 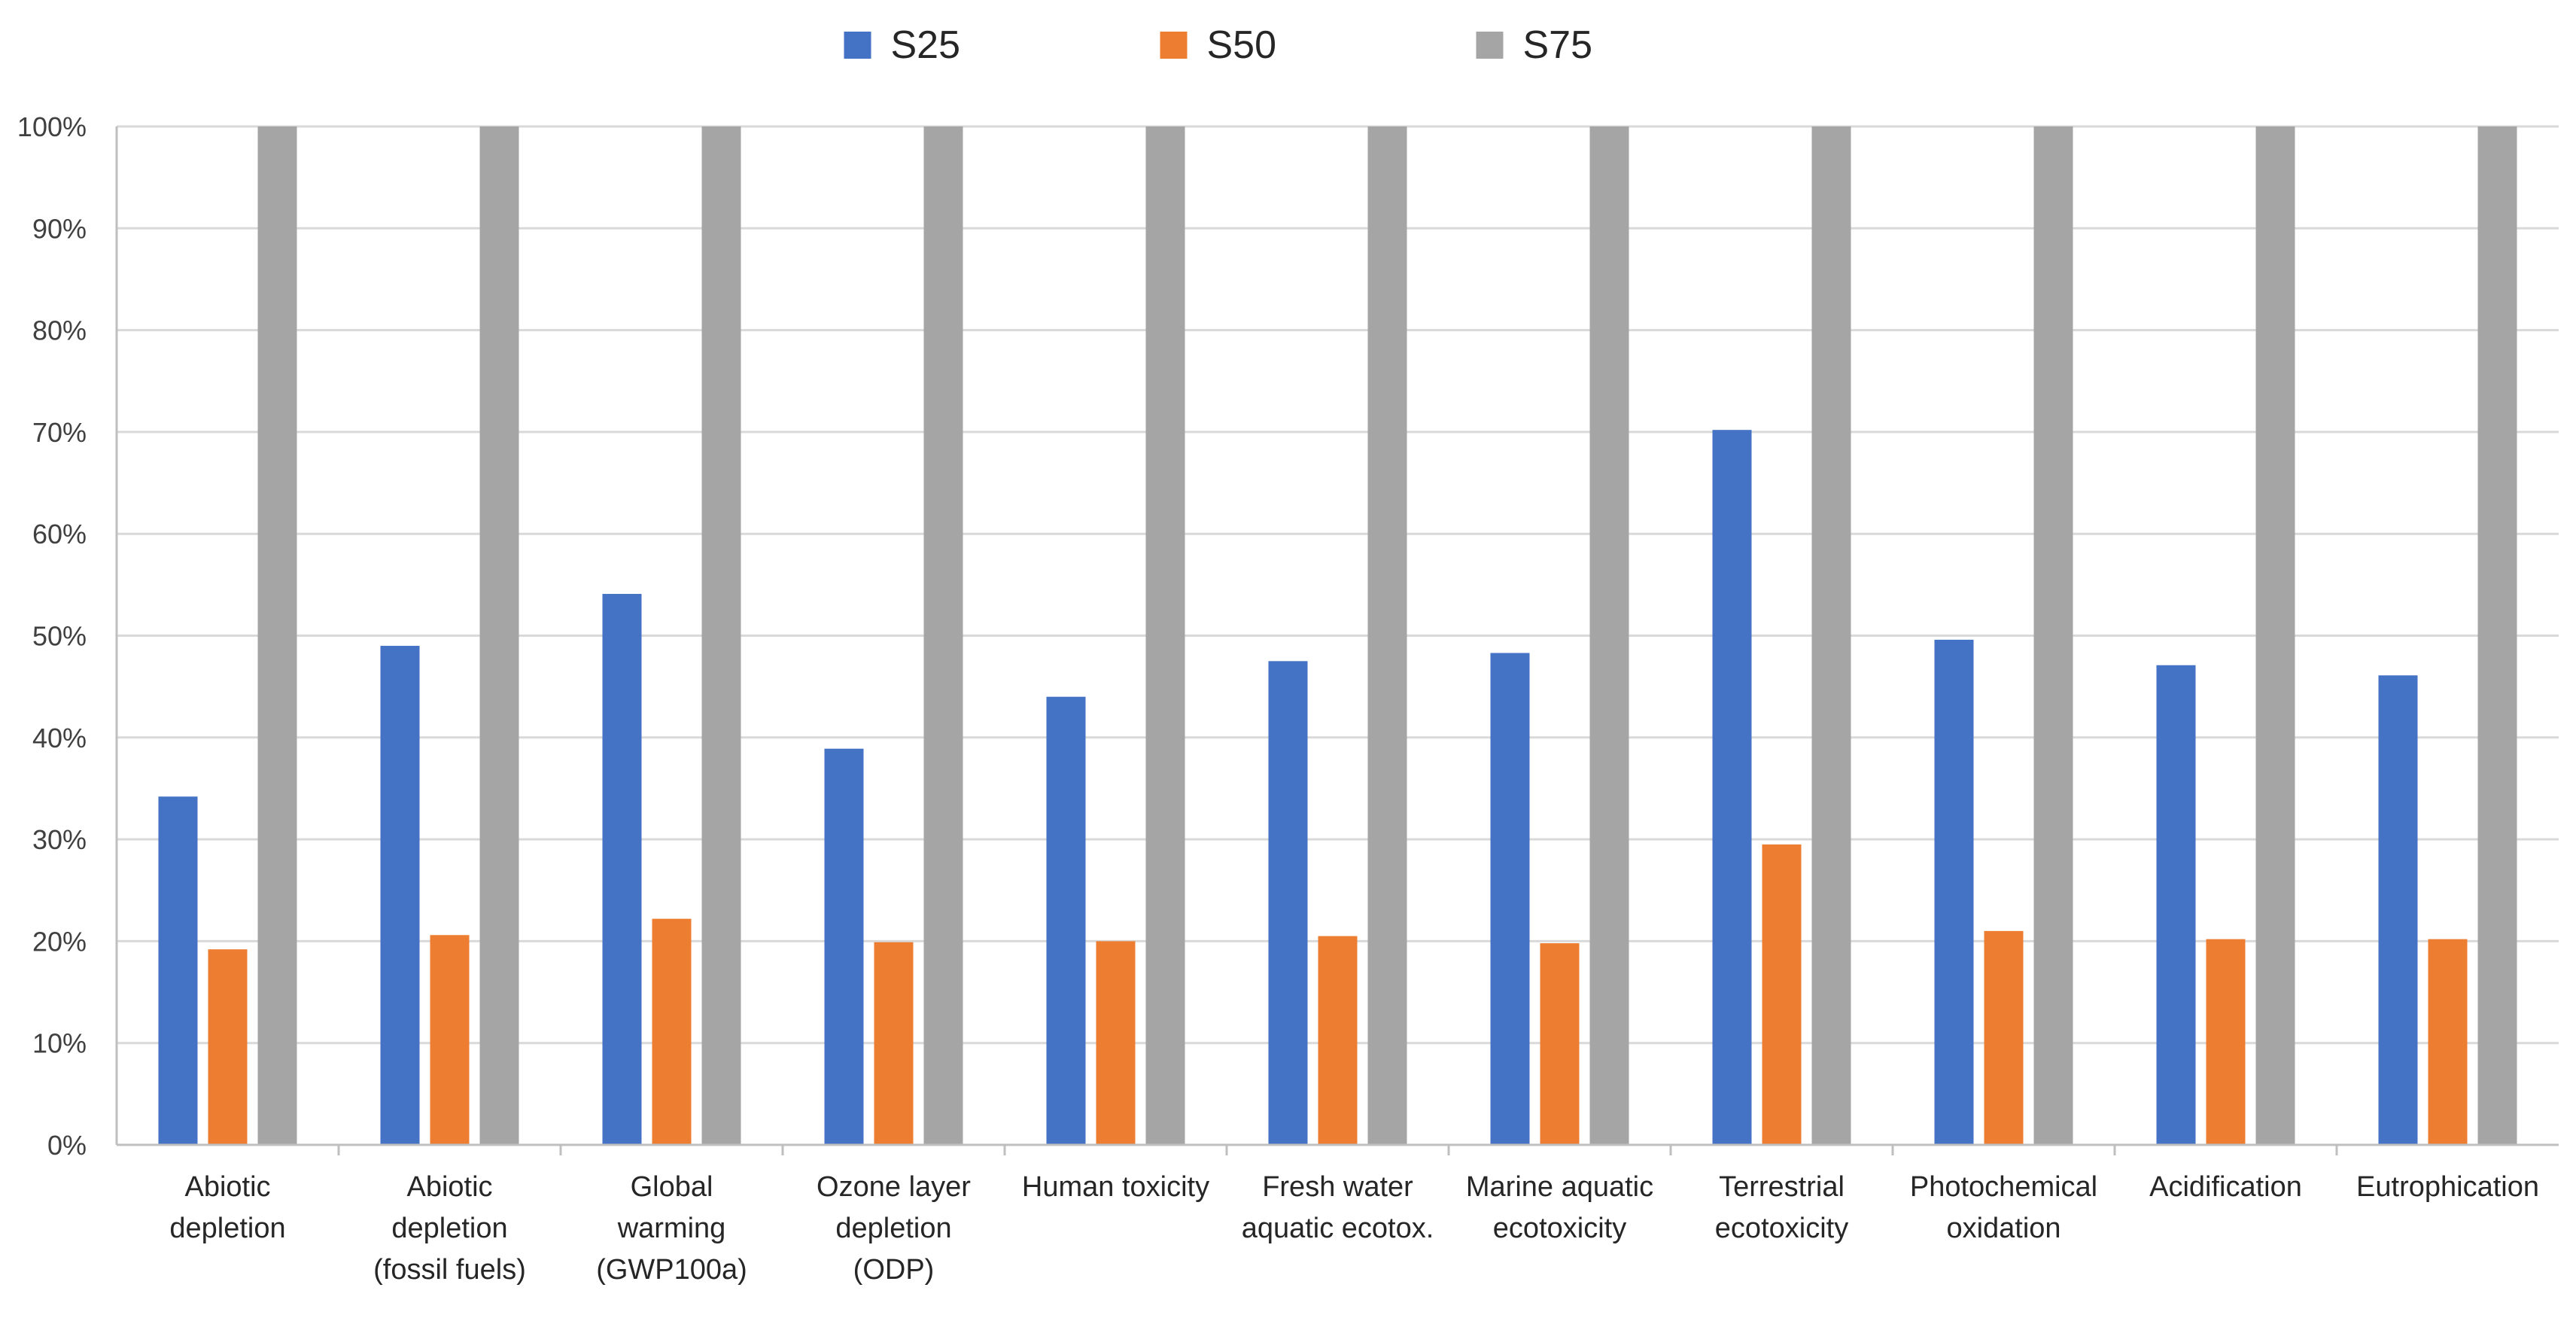 I want to click on y-tick-label: 80%, so click(x=59, y=330).